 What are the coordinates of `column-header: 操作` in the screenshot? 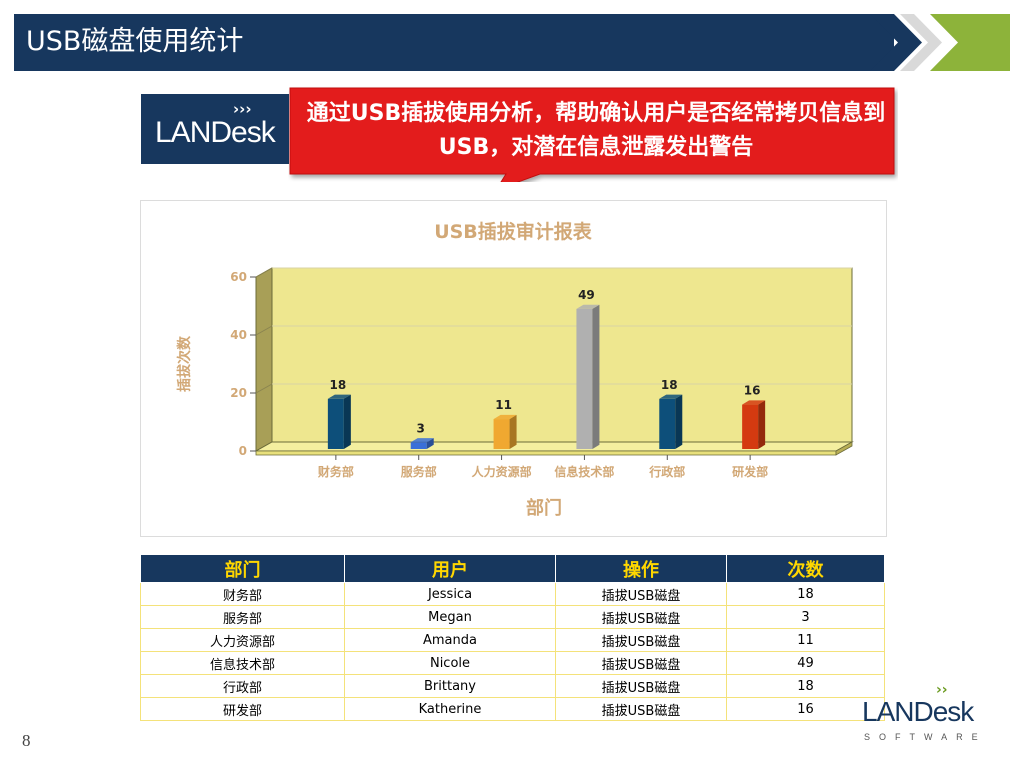 It's located at (641, 568).